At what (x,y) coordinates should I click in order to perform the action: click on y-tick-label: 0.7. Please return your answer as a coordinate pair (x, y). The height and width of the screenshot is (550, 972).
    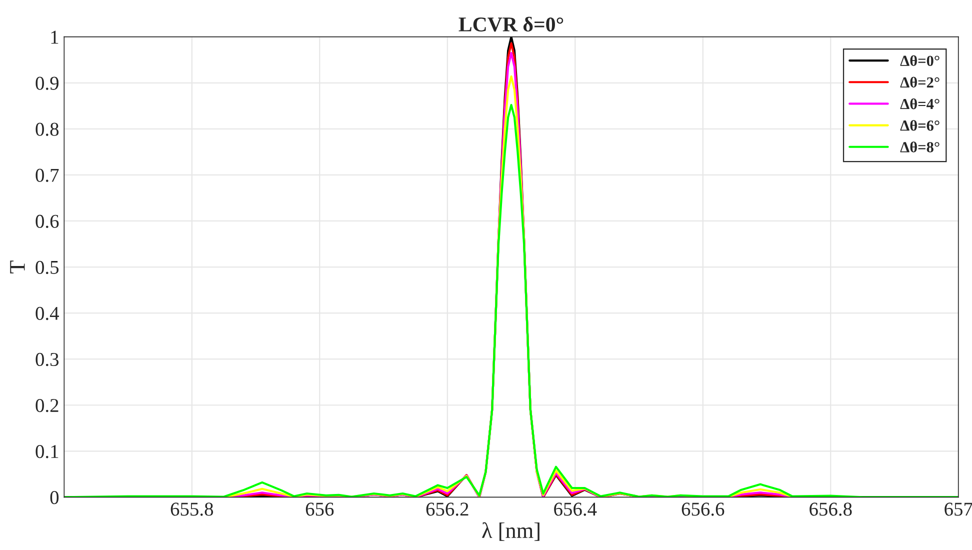
    Looking at the image, I should click on (47, 175).